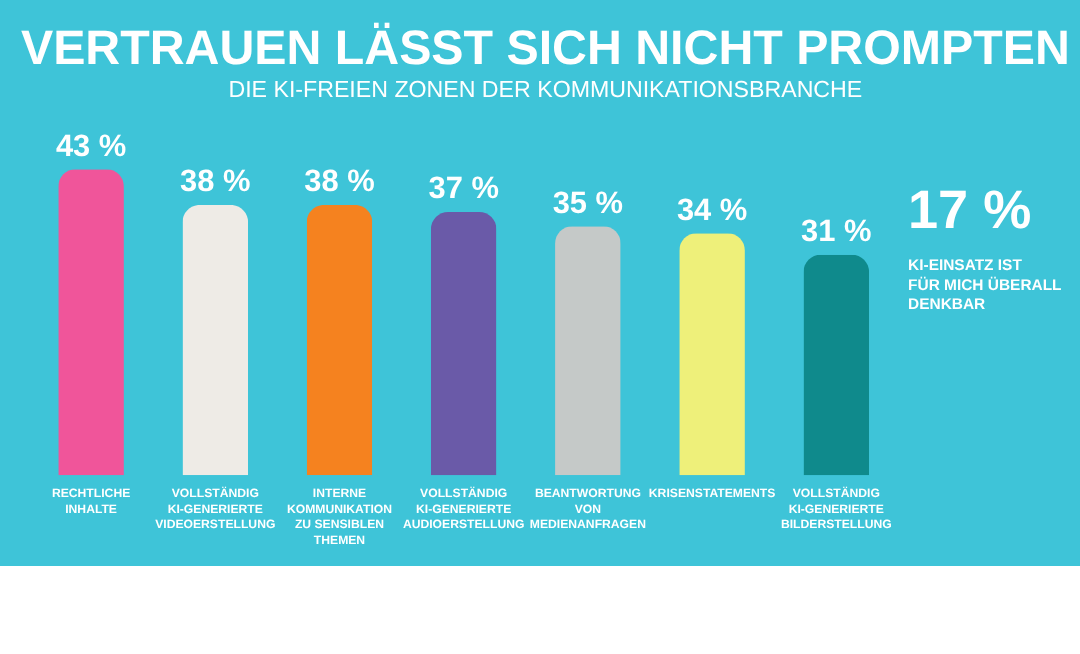  What do you see at coordinates (985, 285) in the screenshot?
I see `text: KI-EINSATZ IST FÜR MICH ÜBERALL DENKBAR` at bounding box center [985, 285].